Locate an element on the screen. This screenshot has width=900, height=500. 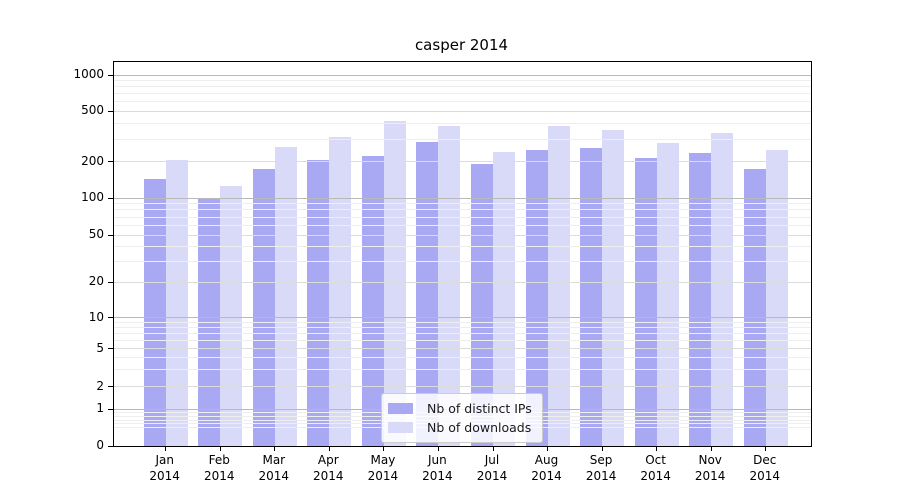
bar-distinct-ips-nov is located at coordinates (700, 299).